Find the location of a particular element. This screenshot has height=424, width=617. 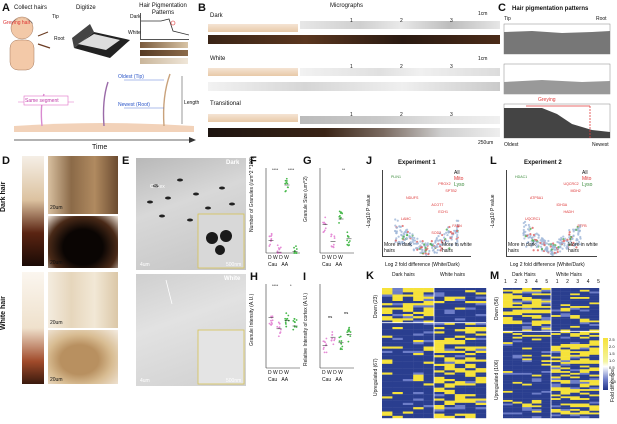

dark-hair-whole is located at coordinates (33, 211).